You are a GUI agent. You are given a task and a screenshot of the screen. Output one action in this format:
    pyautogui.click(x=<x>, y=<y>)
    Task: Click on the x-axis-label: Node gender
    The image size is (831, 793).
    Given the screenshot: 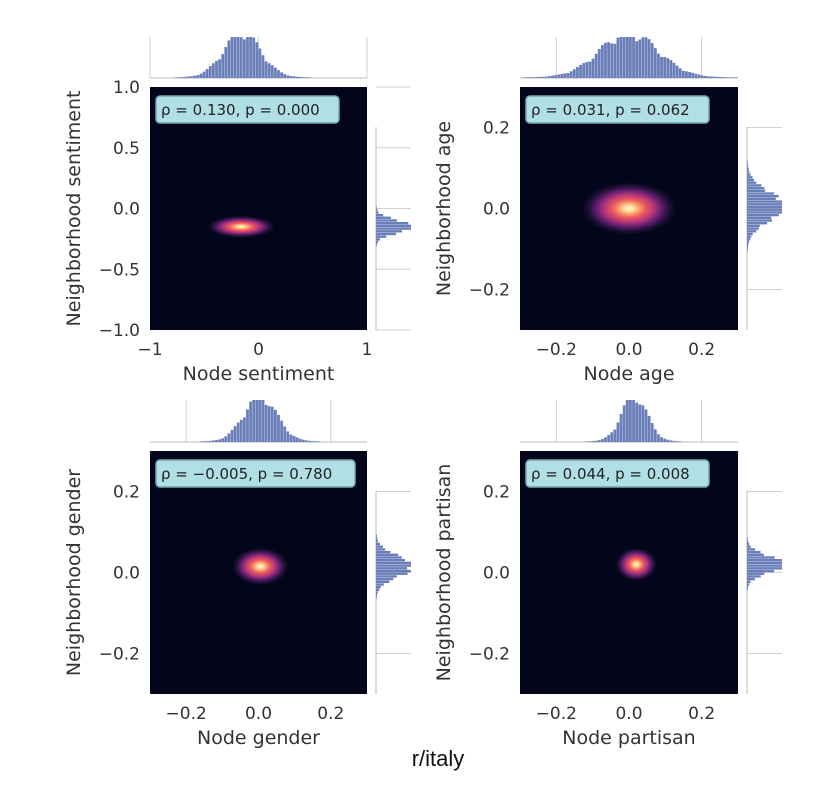 What is the action you would take?
    pyautogui.click(x=258, y=738)
    